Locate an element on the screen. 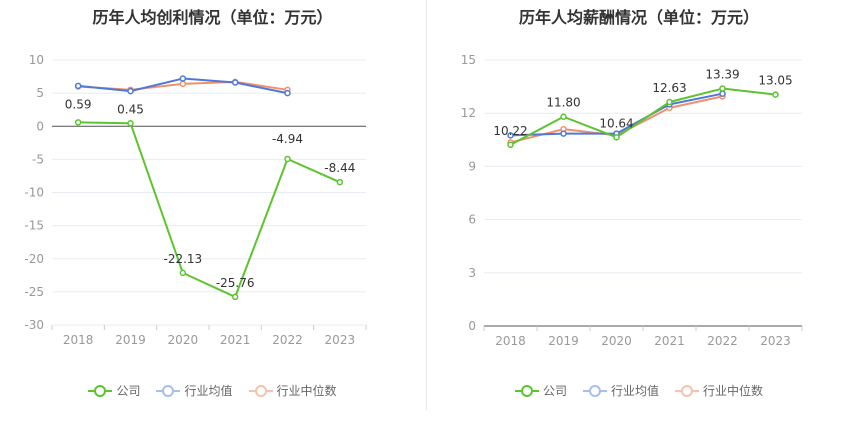  y-tick-label: -5 is located at coordinates (38, 159).